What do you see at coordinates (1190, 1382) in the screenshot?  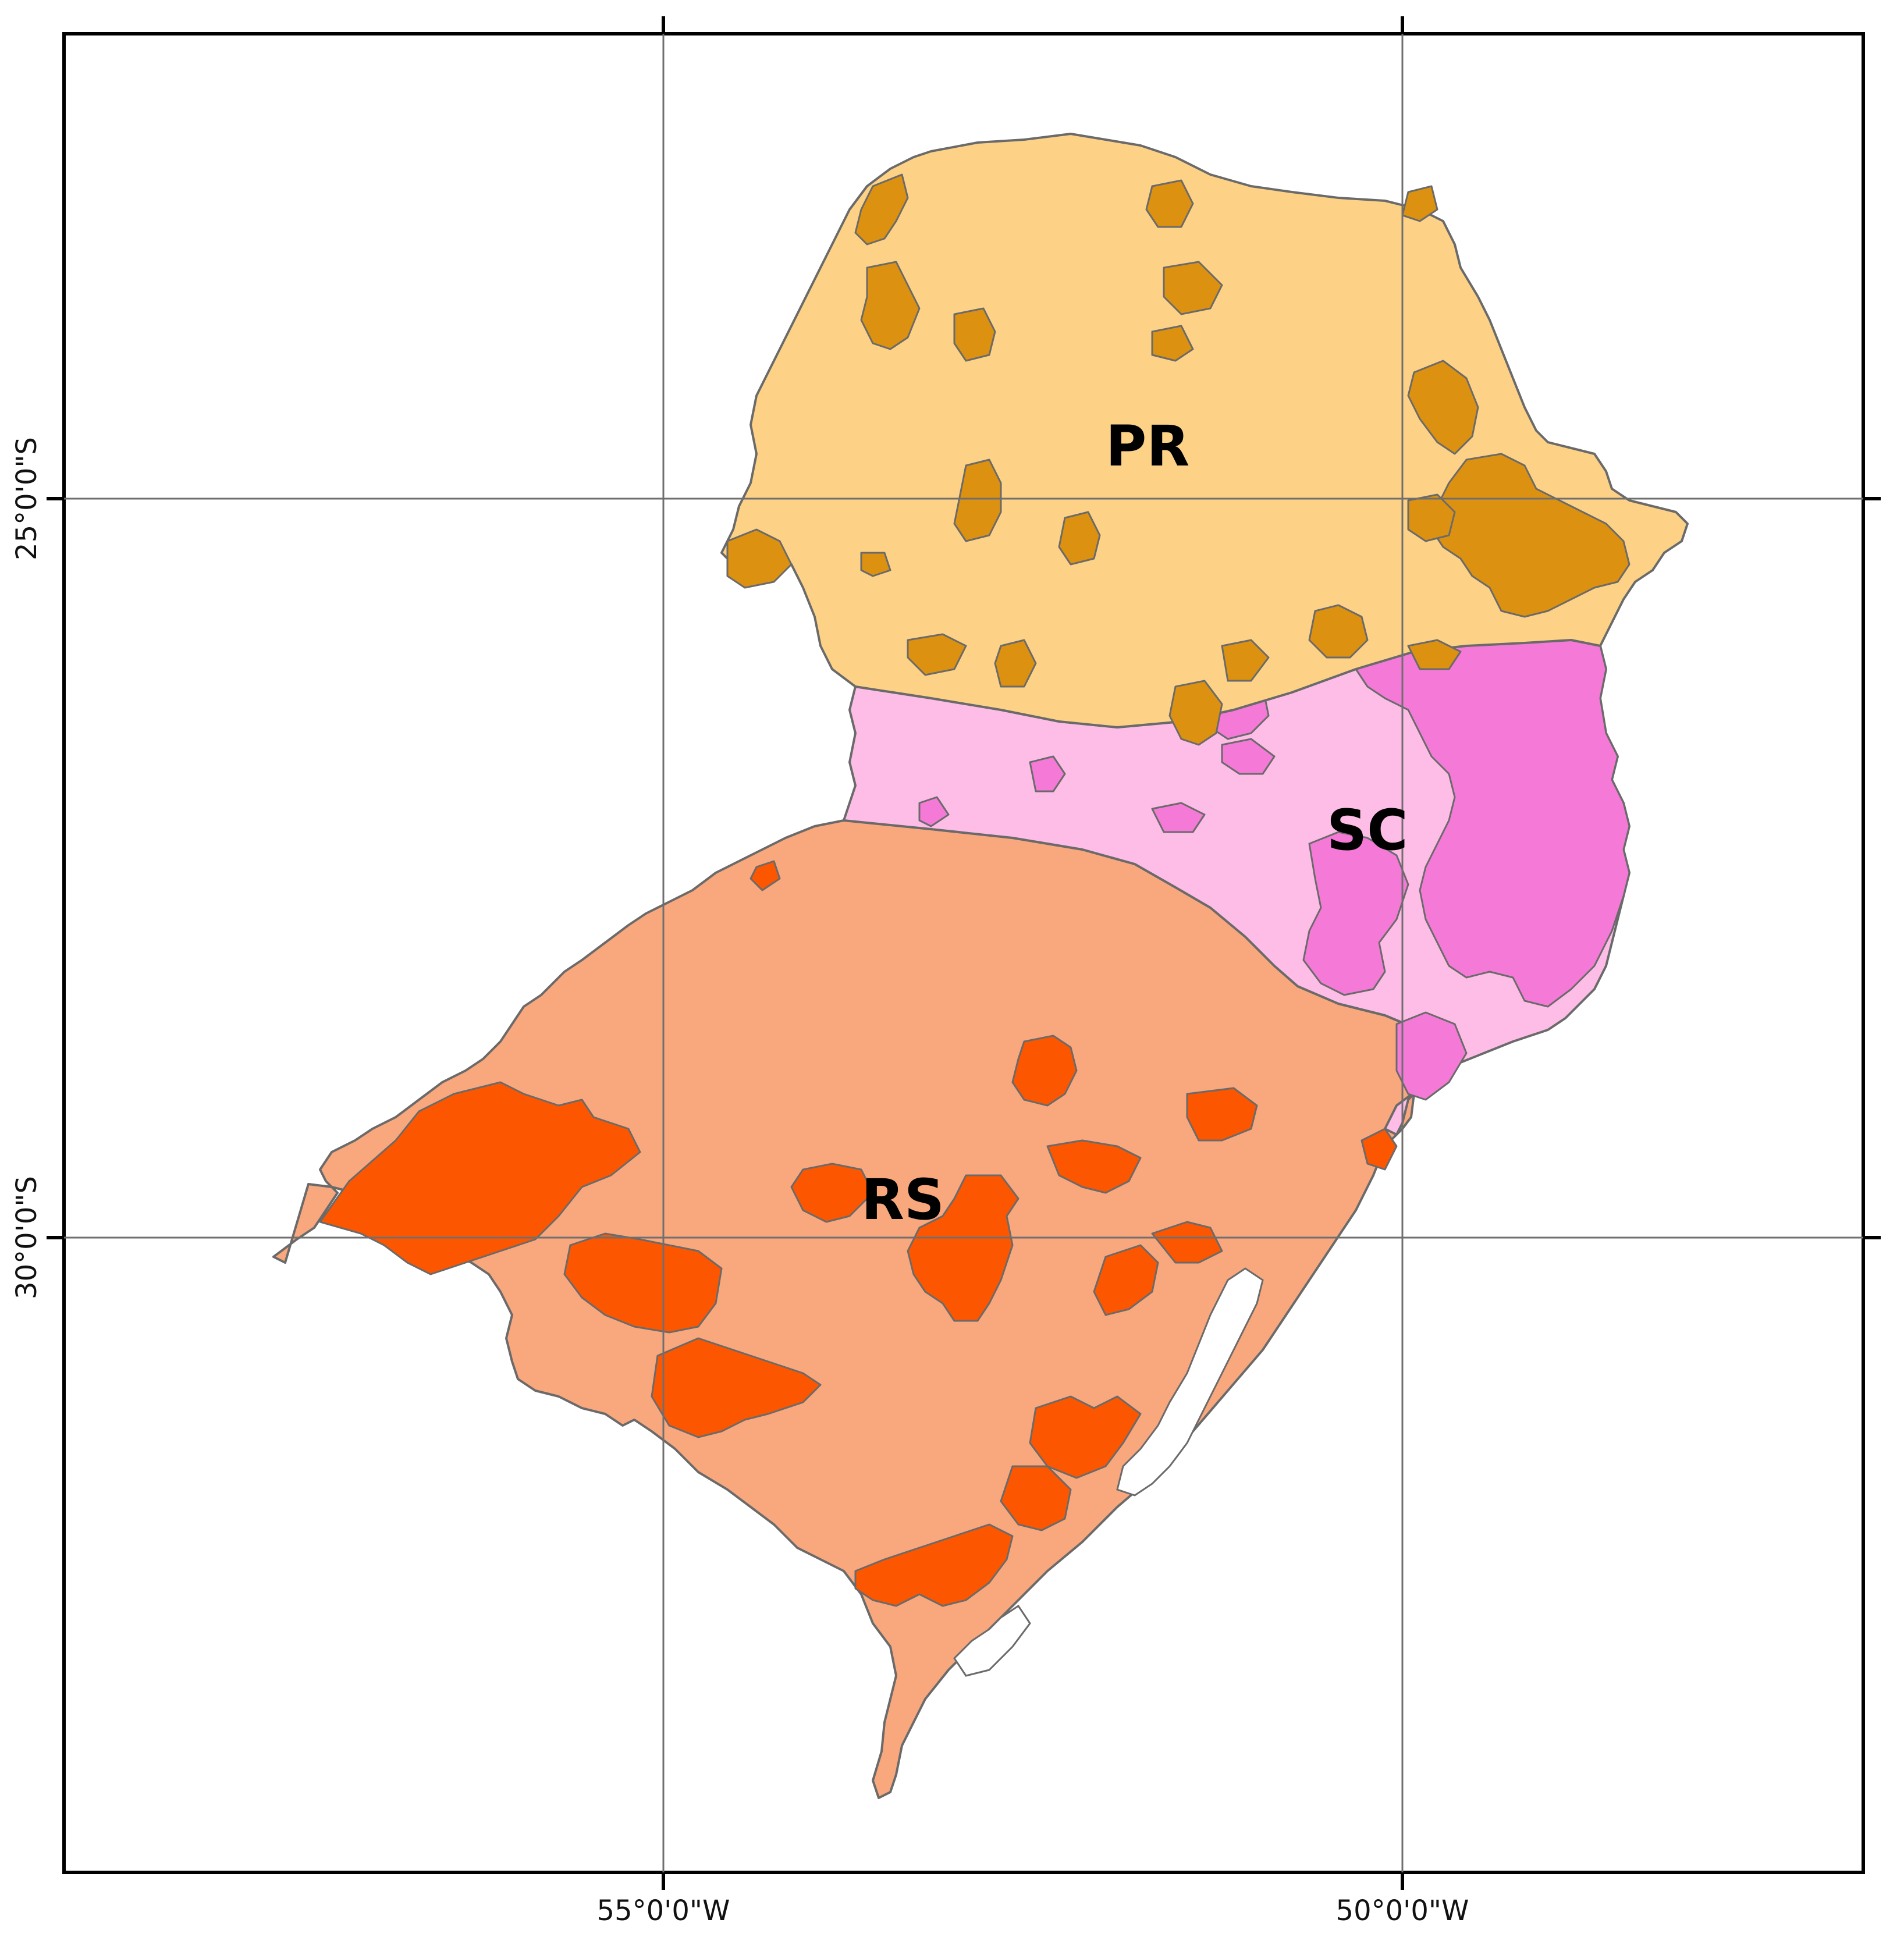 I see `lagoa-dos-patos` at bounding box center [1190, 1382].